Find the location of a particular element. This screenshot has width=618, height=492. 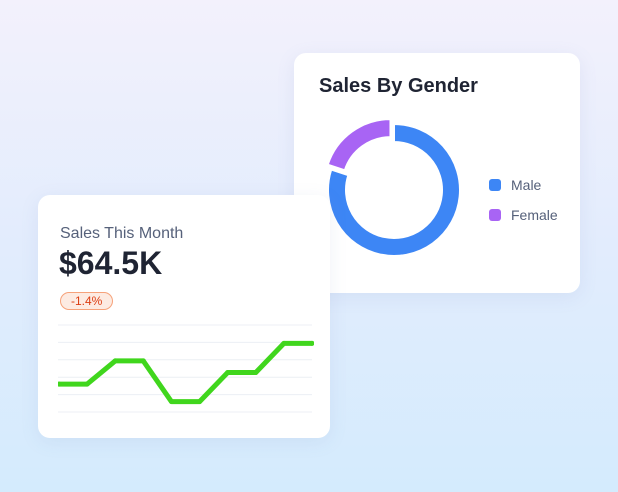

legend-label-male: Male is located at coordinates (526, 185).